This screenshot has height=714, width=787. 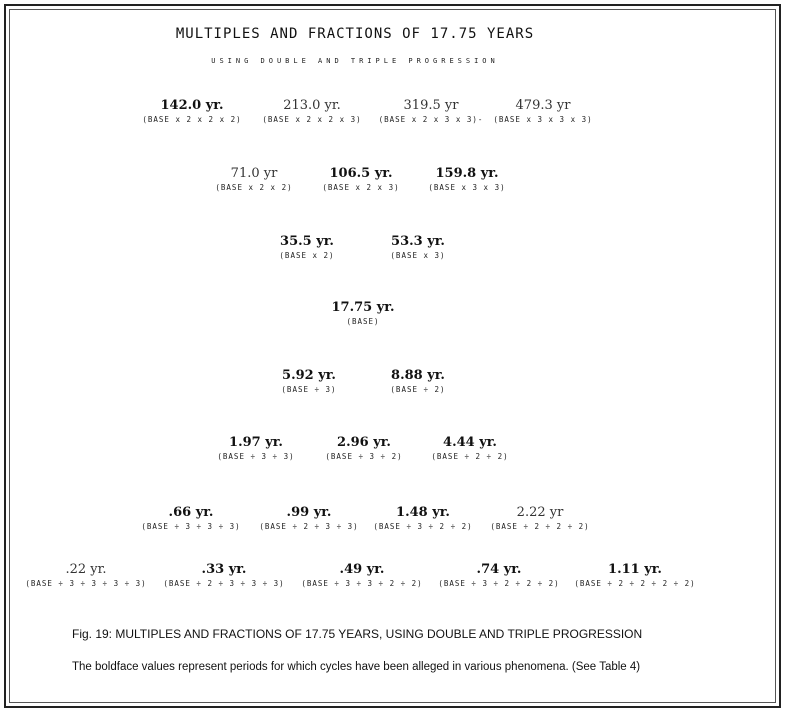 What do you see at coordinates (418, 255) in the screenshot?
I see `node-formula: (BASE x 3)` at bounding box center [418, 255].